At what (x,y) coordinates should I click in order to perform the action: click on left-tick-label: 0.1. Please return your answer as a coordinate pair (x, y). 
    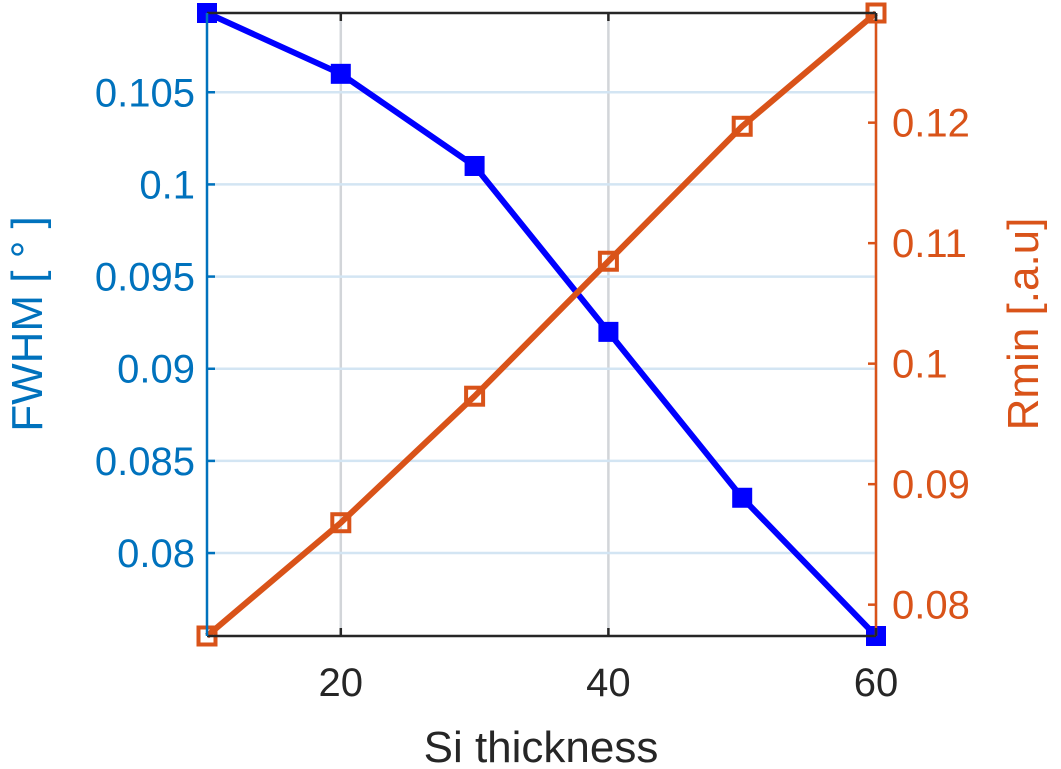
    Looking at the image, I should click on (167, 185).